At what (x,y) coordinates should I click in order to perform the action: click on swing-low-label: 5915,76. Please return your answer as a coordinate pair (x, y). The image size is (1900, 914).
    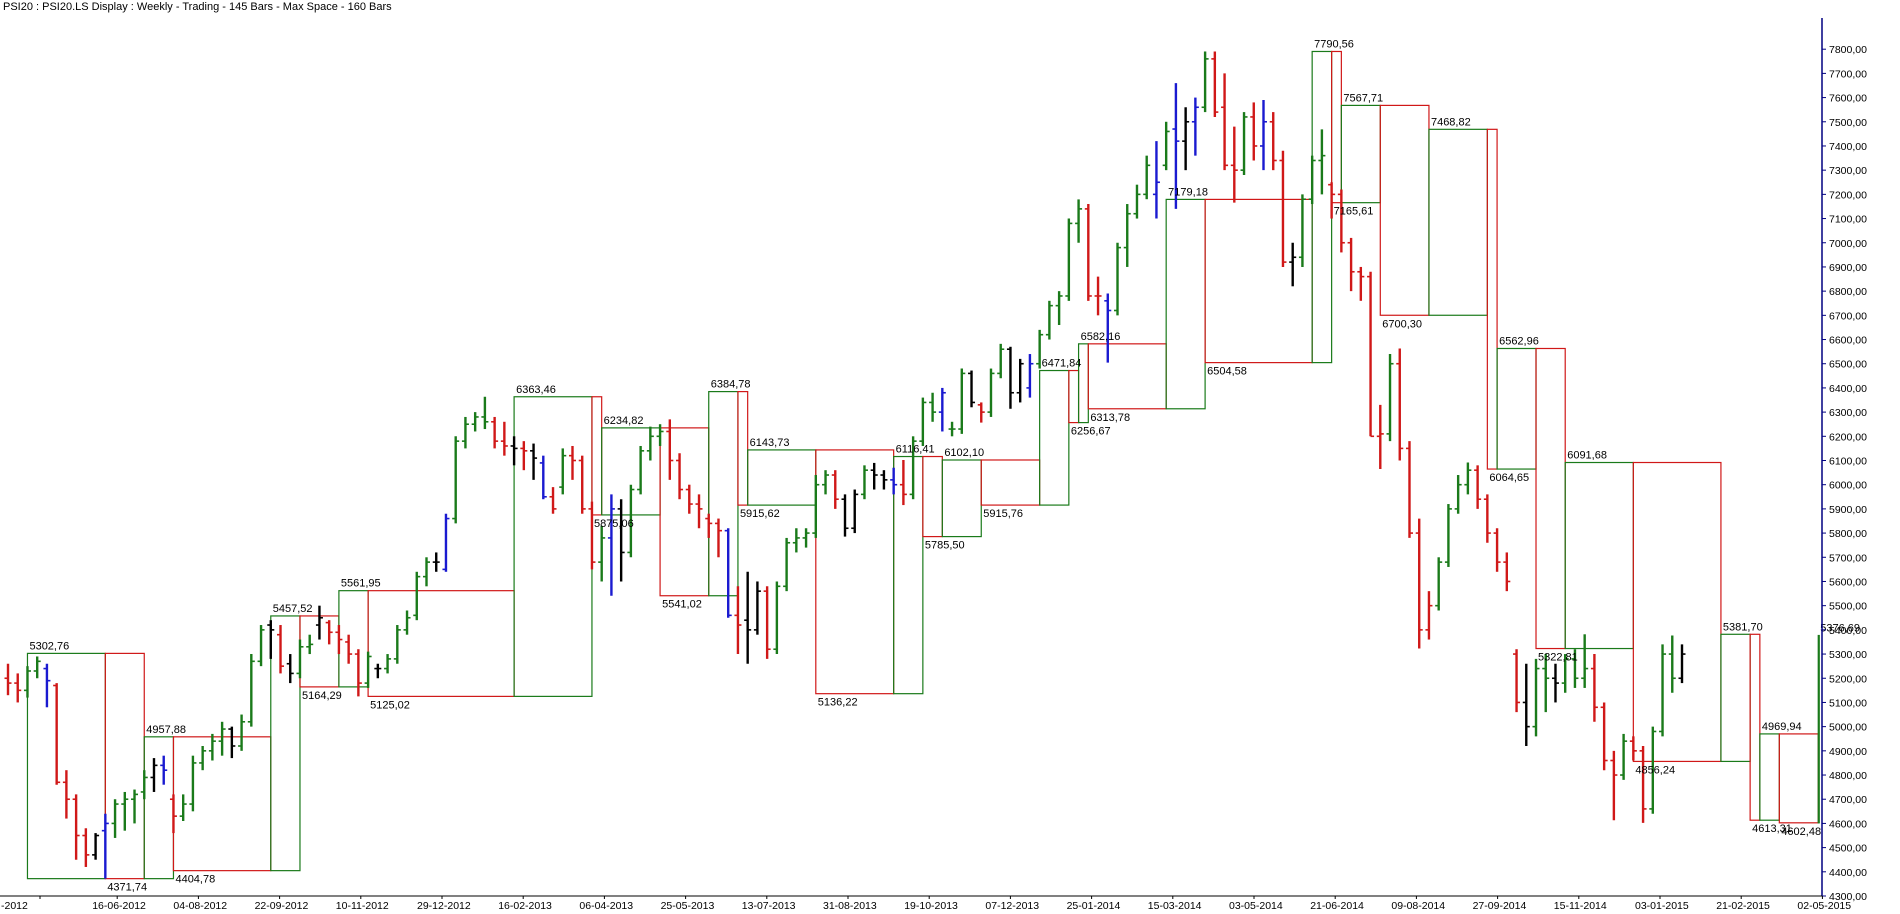
    Looking at the image, I should click on (1003, 514).